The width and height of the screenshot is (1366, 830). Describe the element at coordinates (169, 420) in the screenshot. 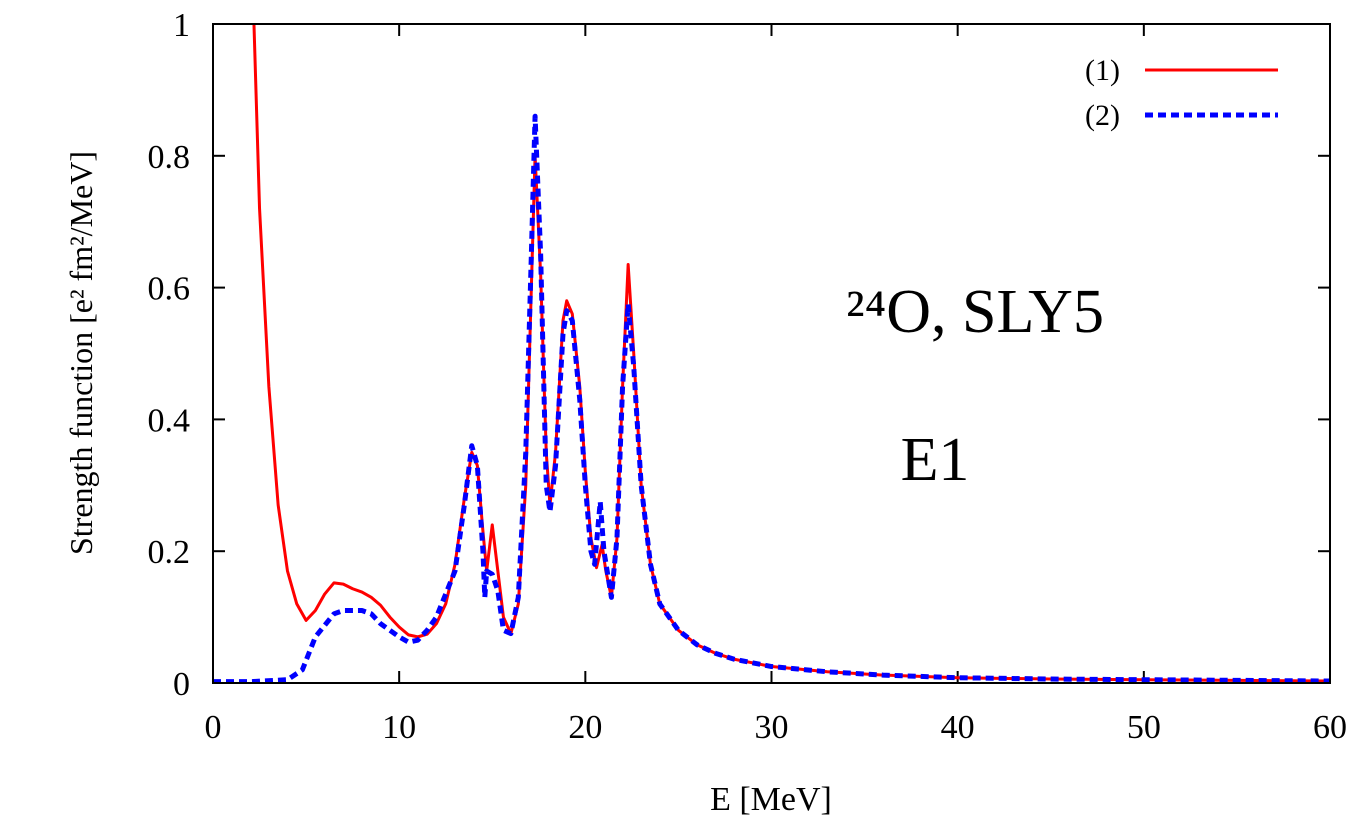

I see `y-tick-label: 0.4` at that location.